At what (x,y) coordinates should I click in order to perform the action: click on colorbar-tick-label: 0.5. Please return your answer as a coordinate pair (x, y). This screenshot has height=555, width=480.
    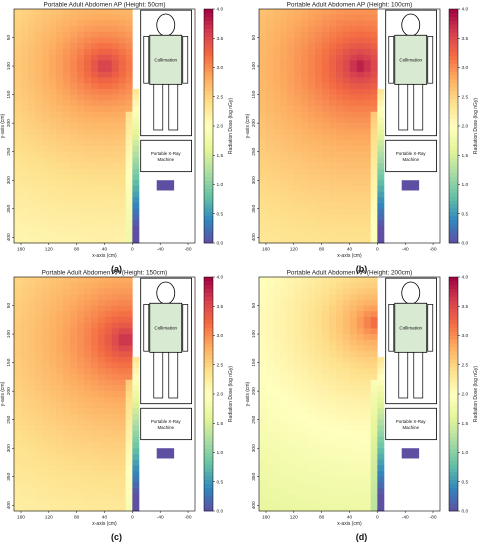
    Looking at the image, I should click on (465, 482).